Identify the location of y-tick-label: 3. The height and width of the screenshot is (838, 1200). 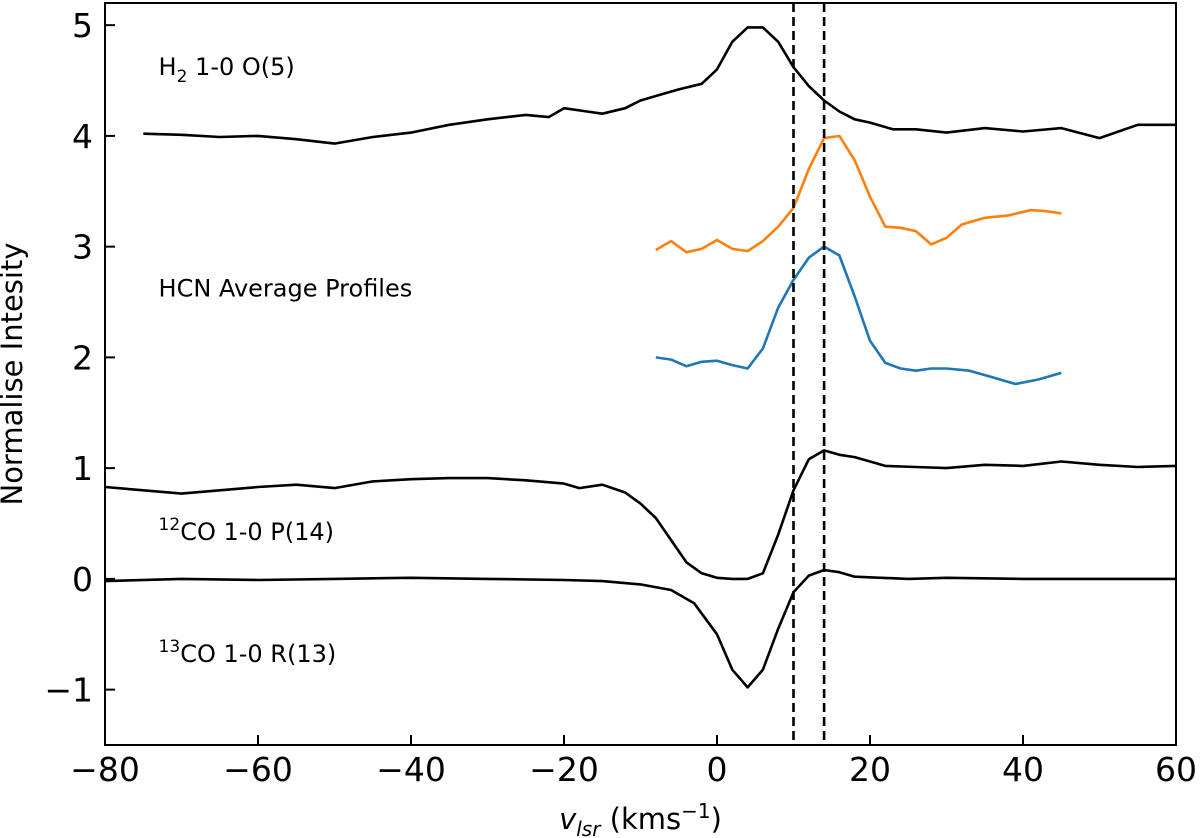
(82, 247).